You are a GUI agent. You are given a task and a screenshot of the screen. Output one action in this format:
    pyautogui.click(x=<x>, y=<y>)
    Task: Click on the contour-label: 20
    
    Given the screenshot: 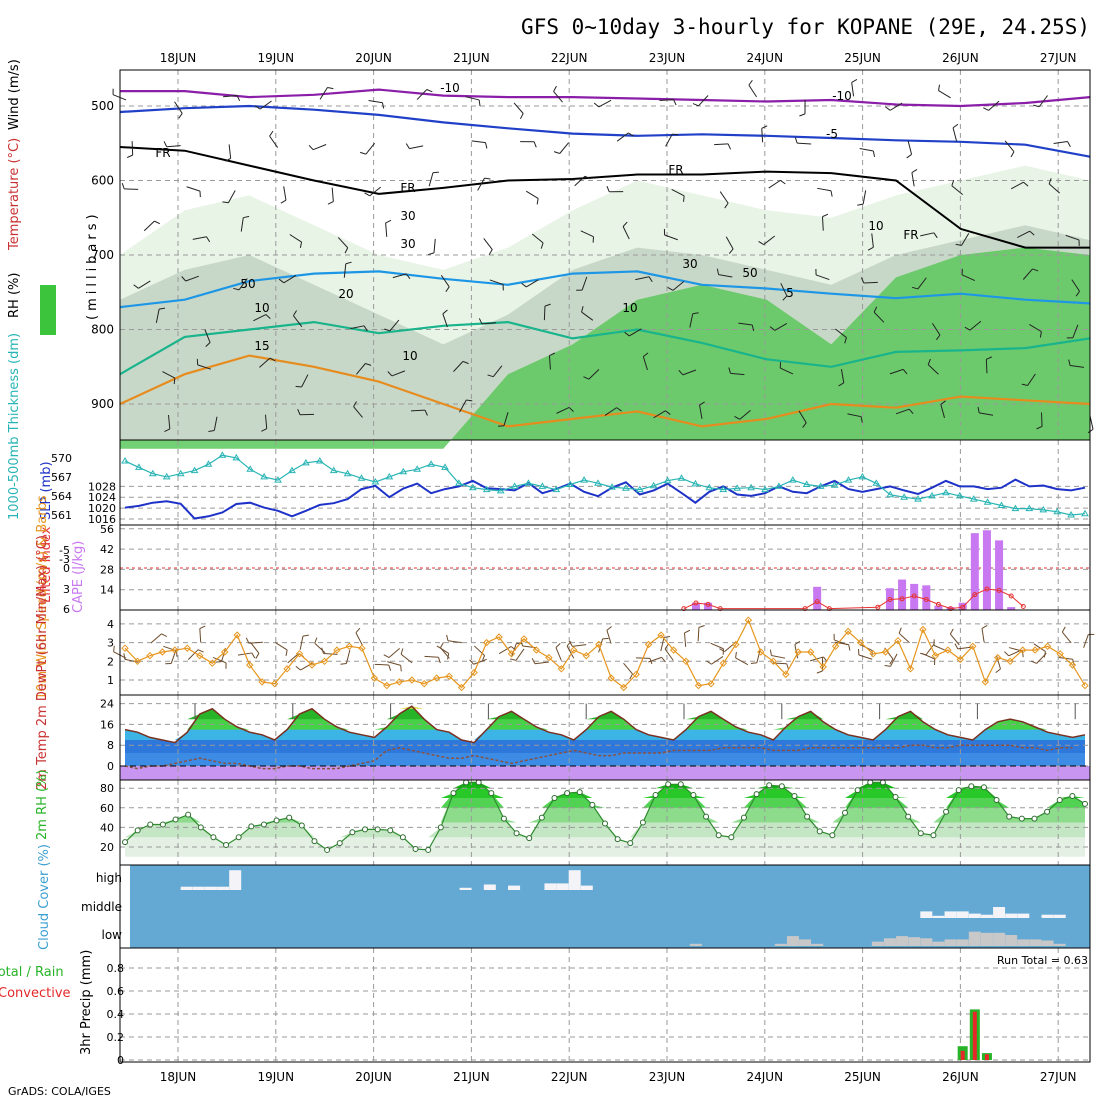 What is the action you would take?
    pyautogui.click(x=345, y=294)
    